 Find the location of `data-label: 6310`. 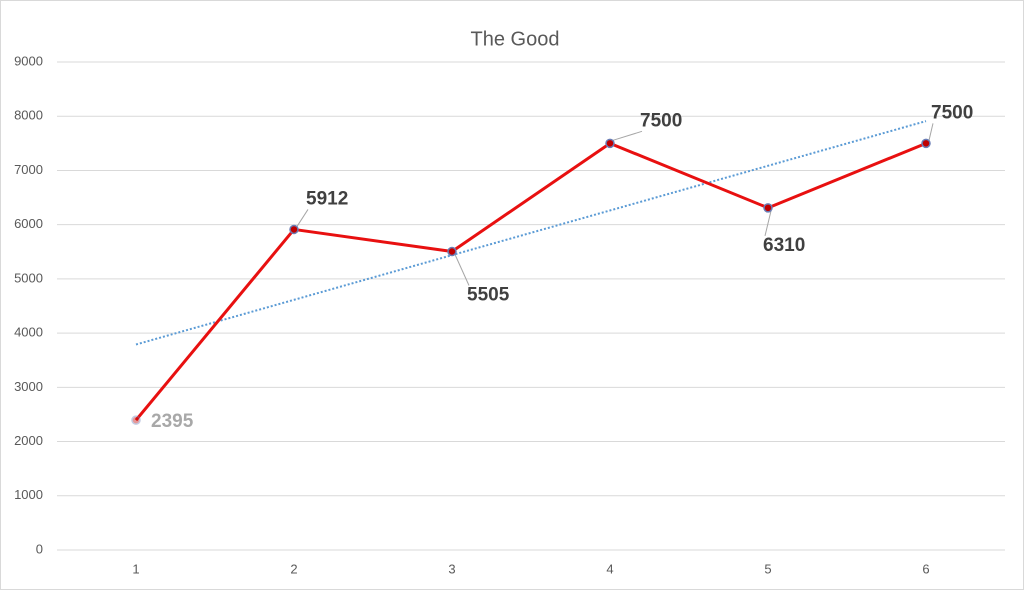

data-label: 6310 is located at coordinates (784, 245).